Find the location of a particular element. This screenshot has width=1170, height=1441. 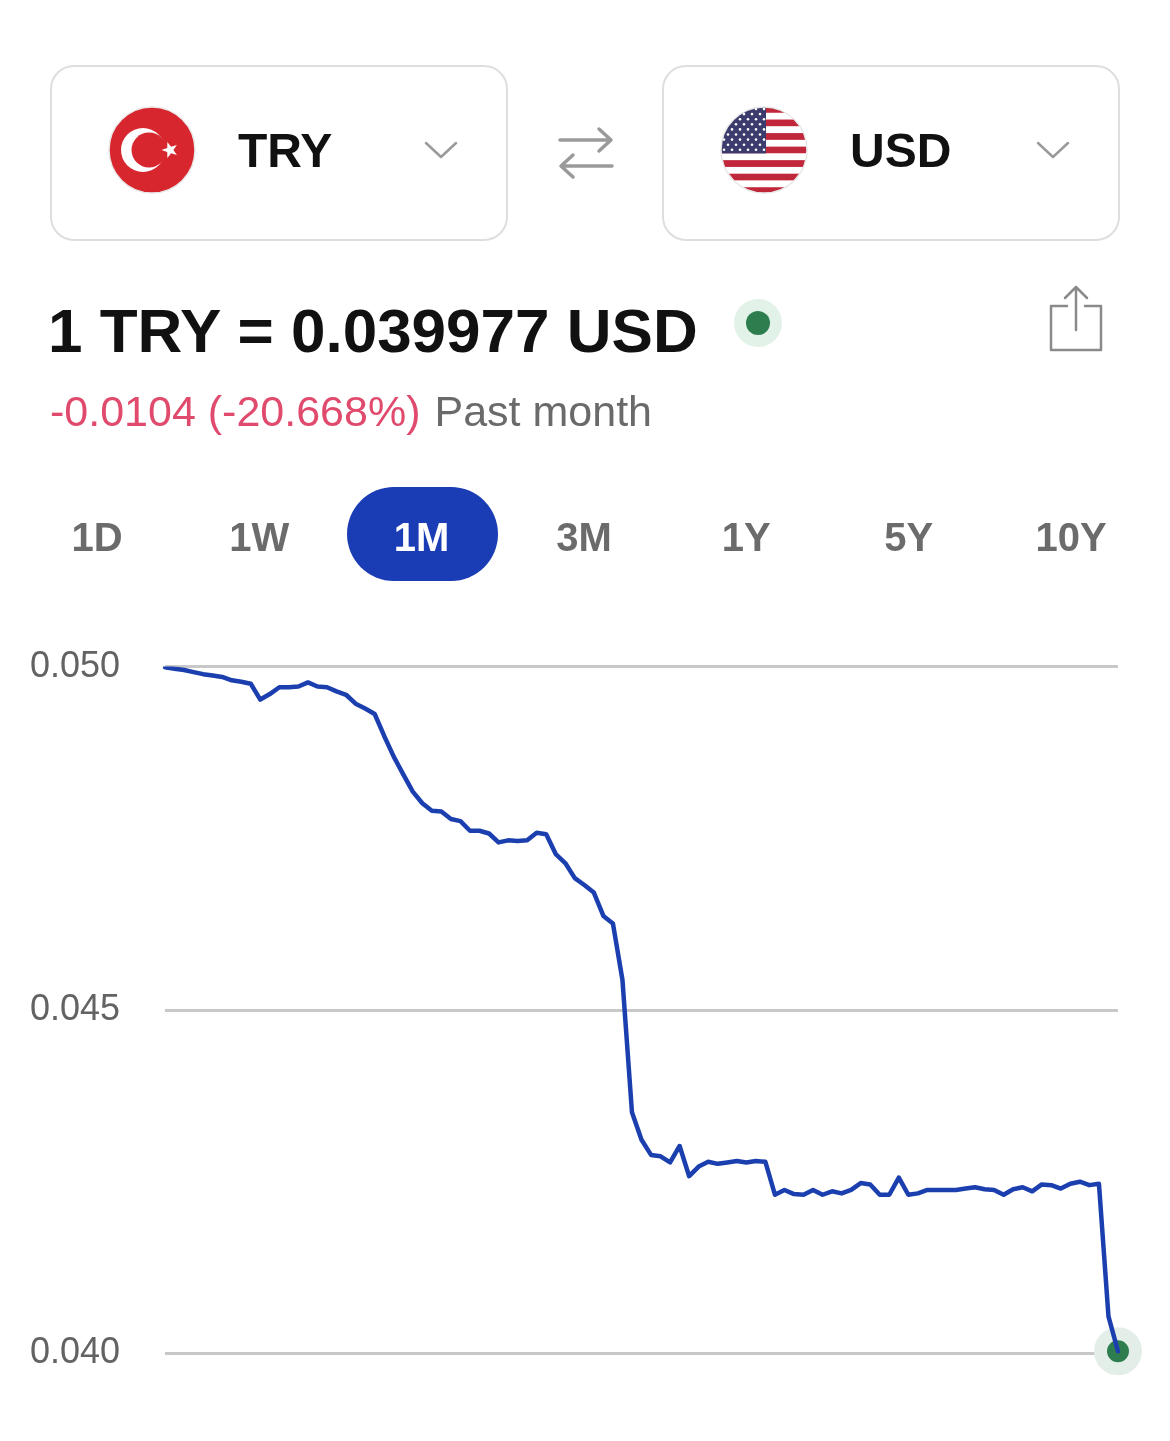

y-tick-label: 0.050 is located at coordinates (74, 664).